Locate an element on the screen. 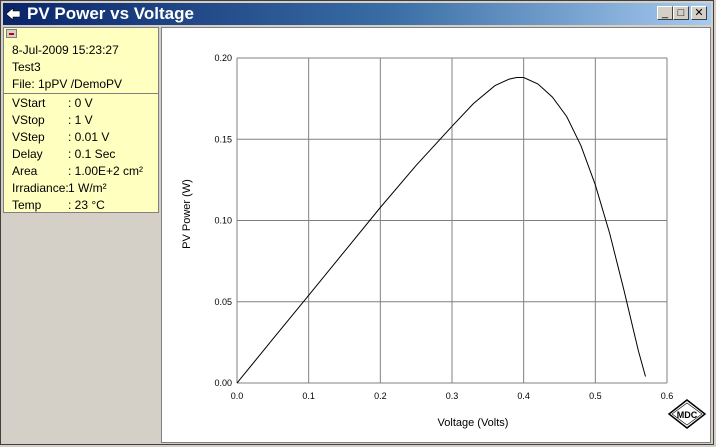  param-label: VStart is located at coordinates (29, 103).